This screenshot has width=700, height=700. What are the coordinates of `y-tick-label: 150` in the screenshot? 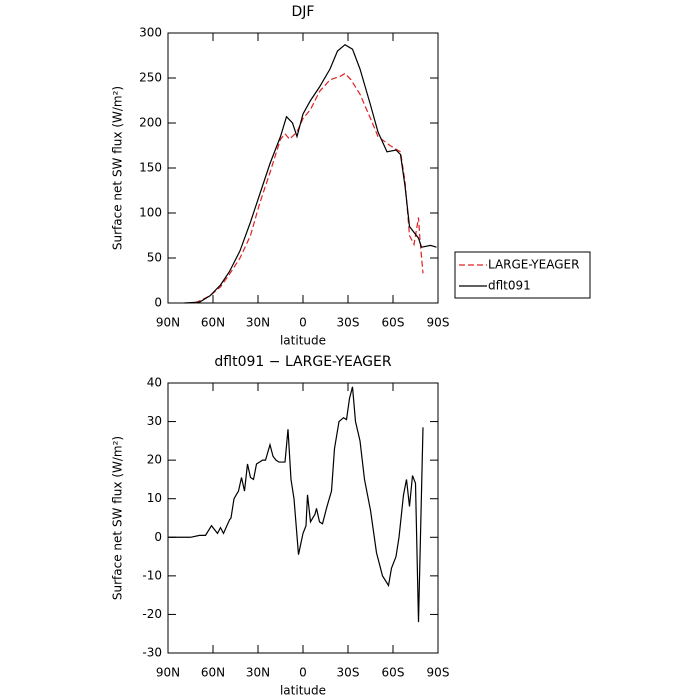 It's located at (150, 168).